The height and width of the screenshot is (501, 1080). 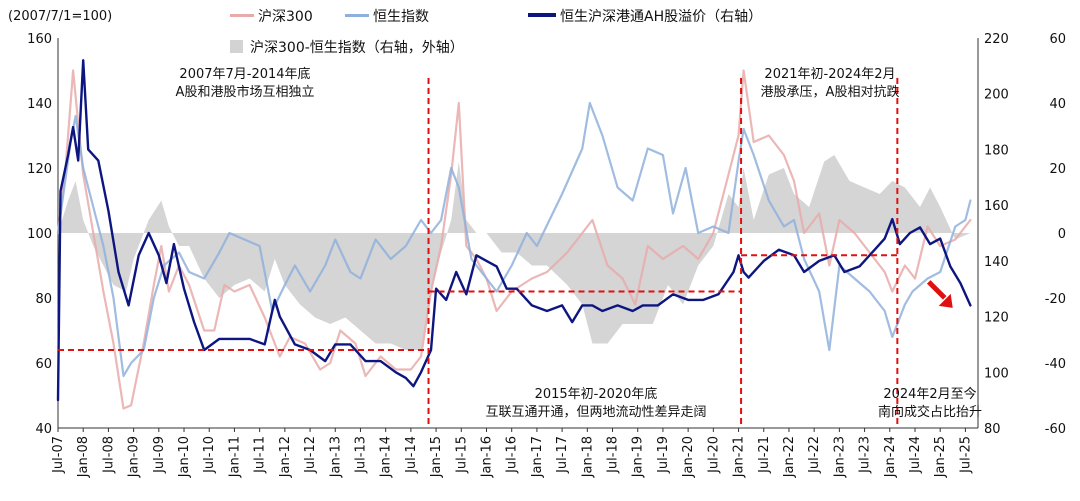 I want to click on left-tick-label: 140, so click(x=39, y=104).